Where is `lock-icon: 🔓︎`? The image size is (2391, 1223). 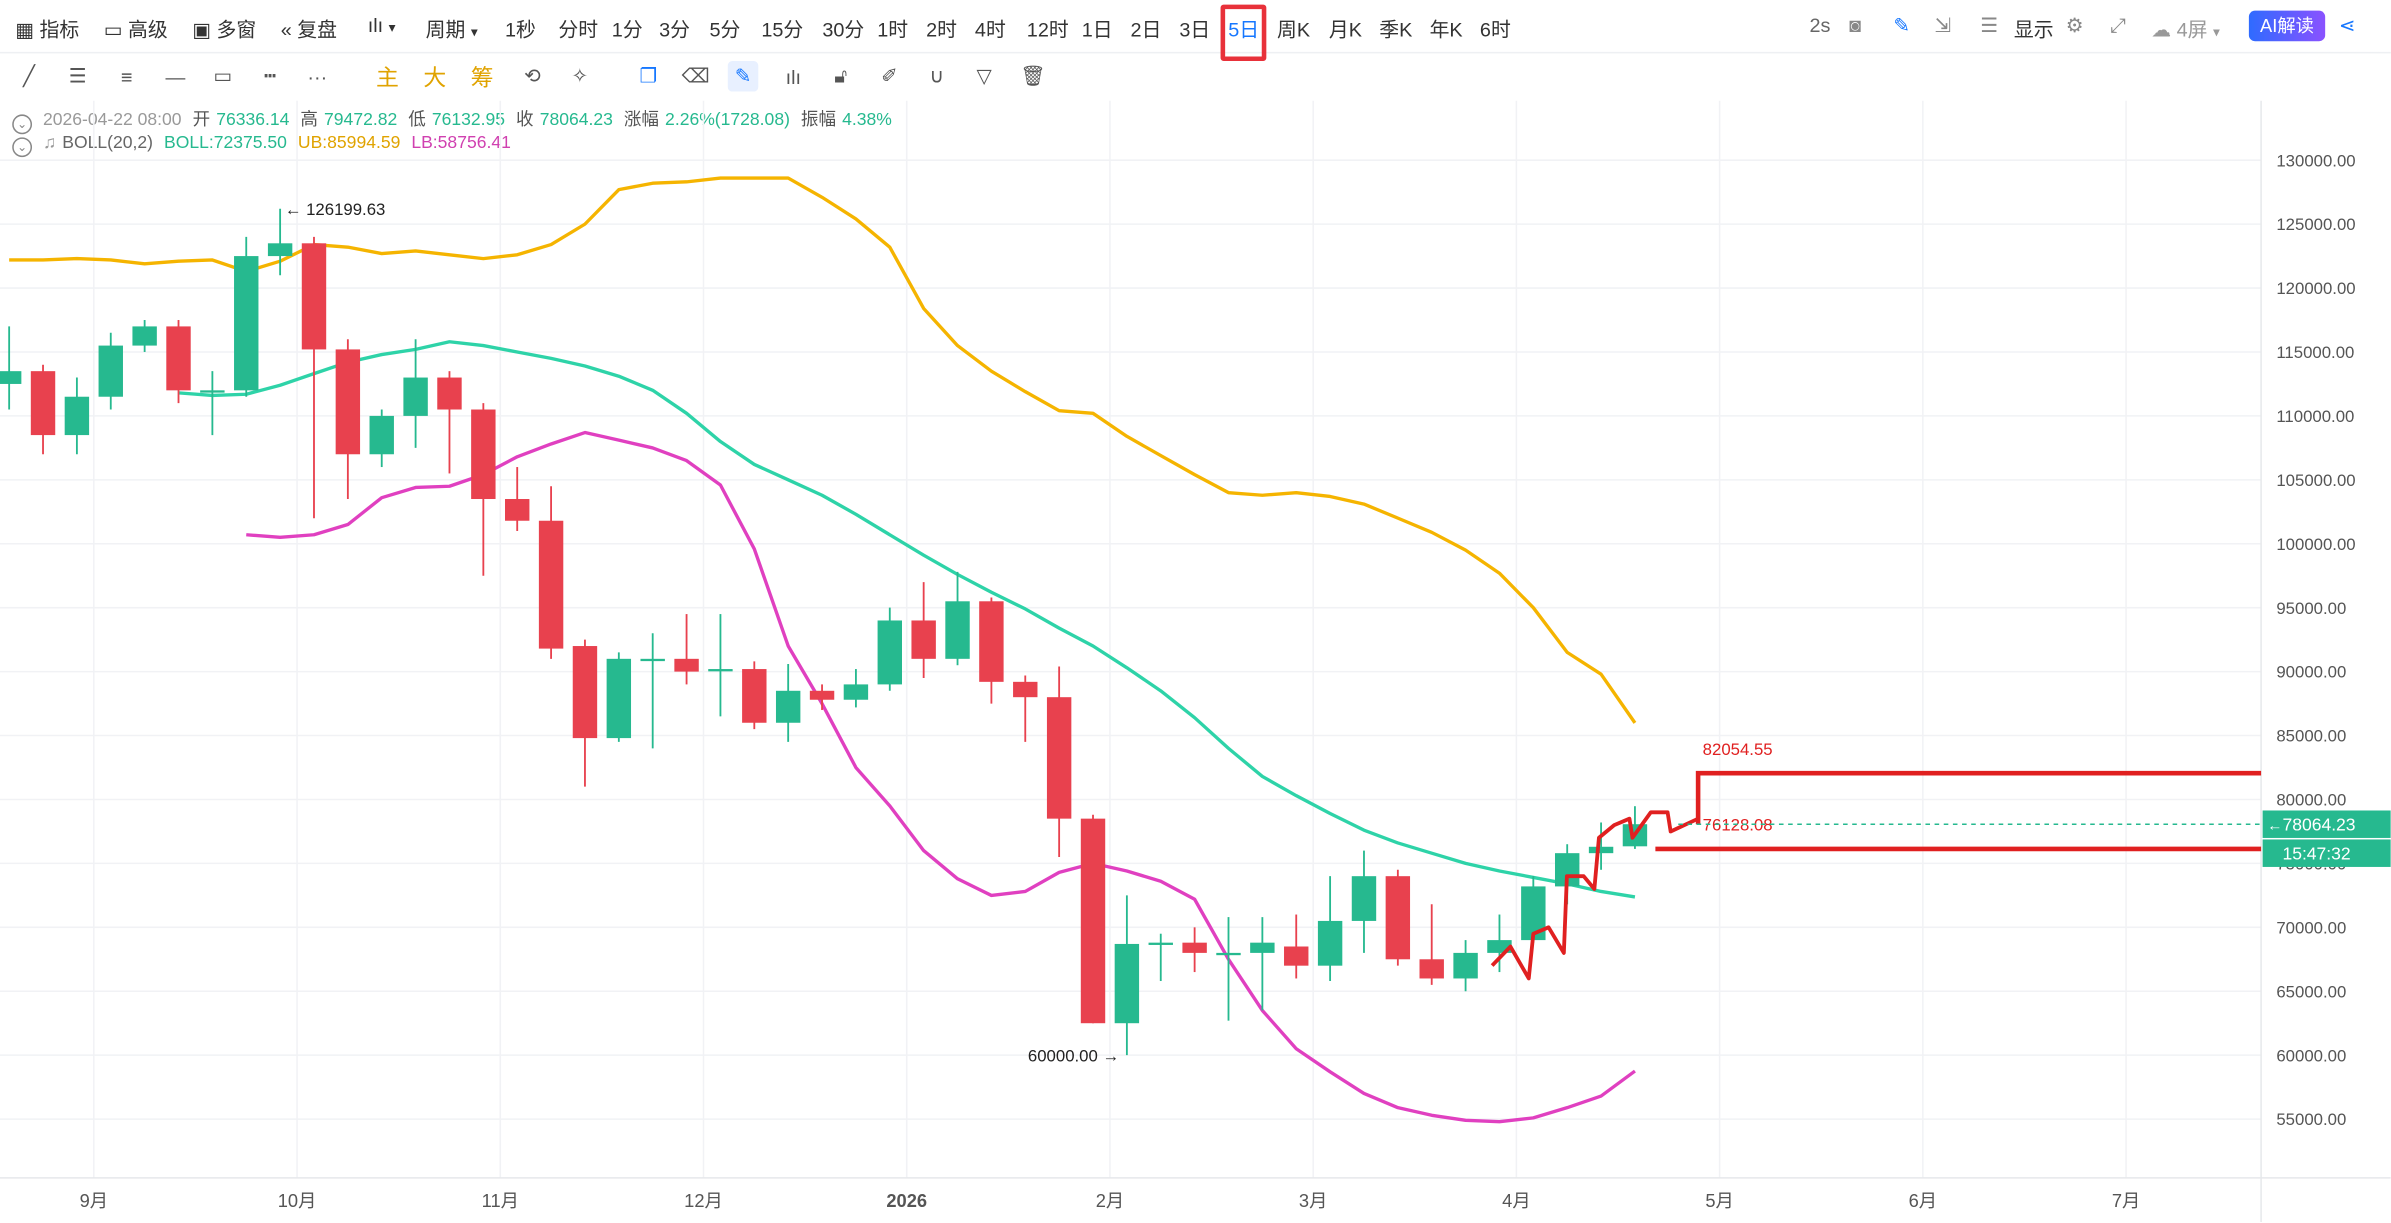 lock-icon: 🔓︎ is located at coordinates (841, 75).